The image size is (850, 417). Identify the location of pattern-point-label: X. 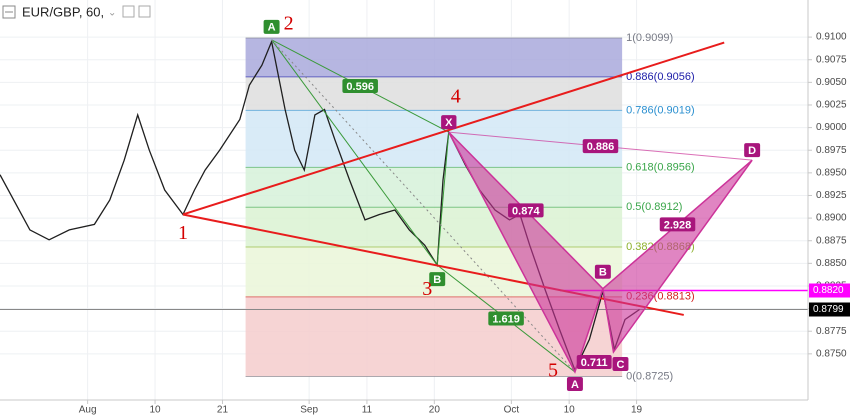
(449, 123).